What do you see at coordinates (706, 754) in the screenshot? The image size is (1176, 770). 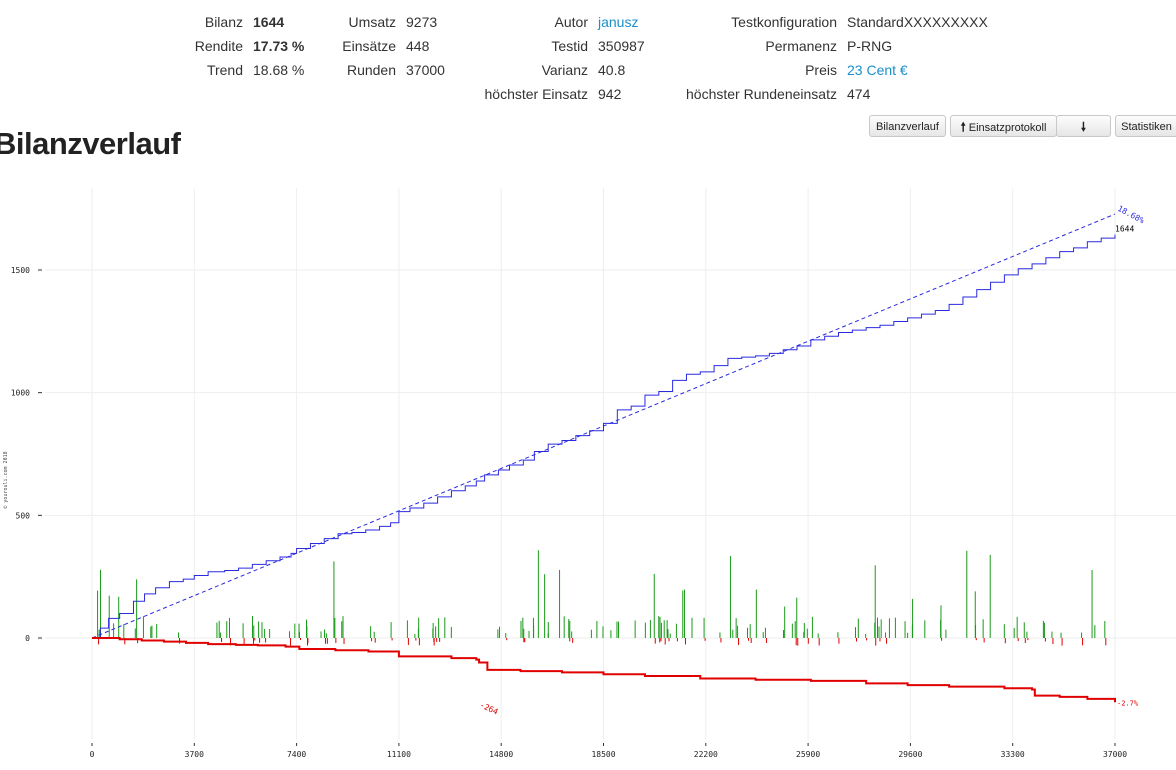 I see `x-tick-label: 22200` at bounding box center [706, 754].